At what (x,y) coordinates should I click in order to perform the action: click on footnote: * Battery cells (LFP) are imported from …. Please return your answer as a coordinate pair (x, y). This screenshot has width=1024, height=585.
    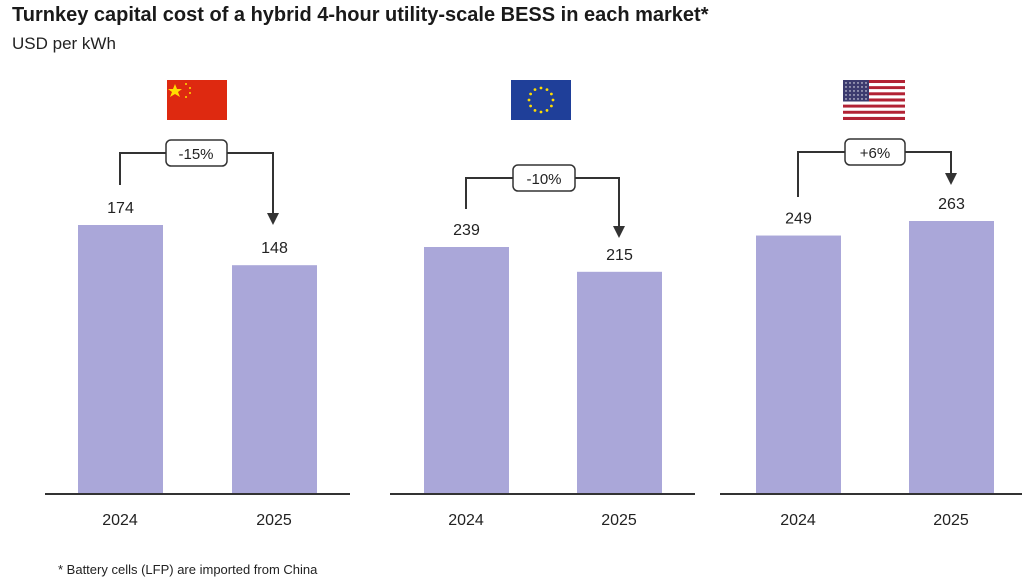
    Looking at the image, I should click on (188, 569).